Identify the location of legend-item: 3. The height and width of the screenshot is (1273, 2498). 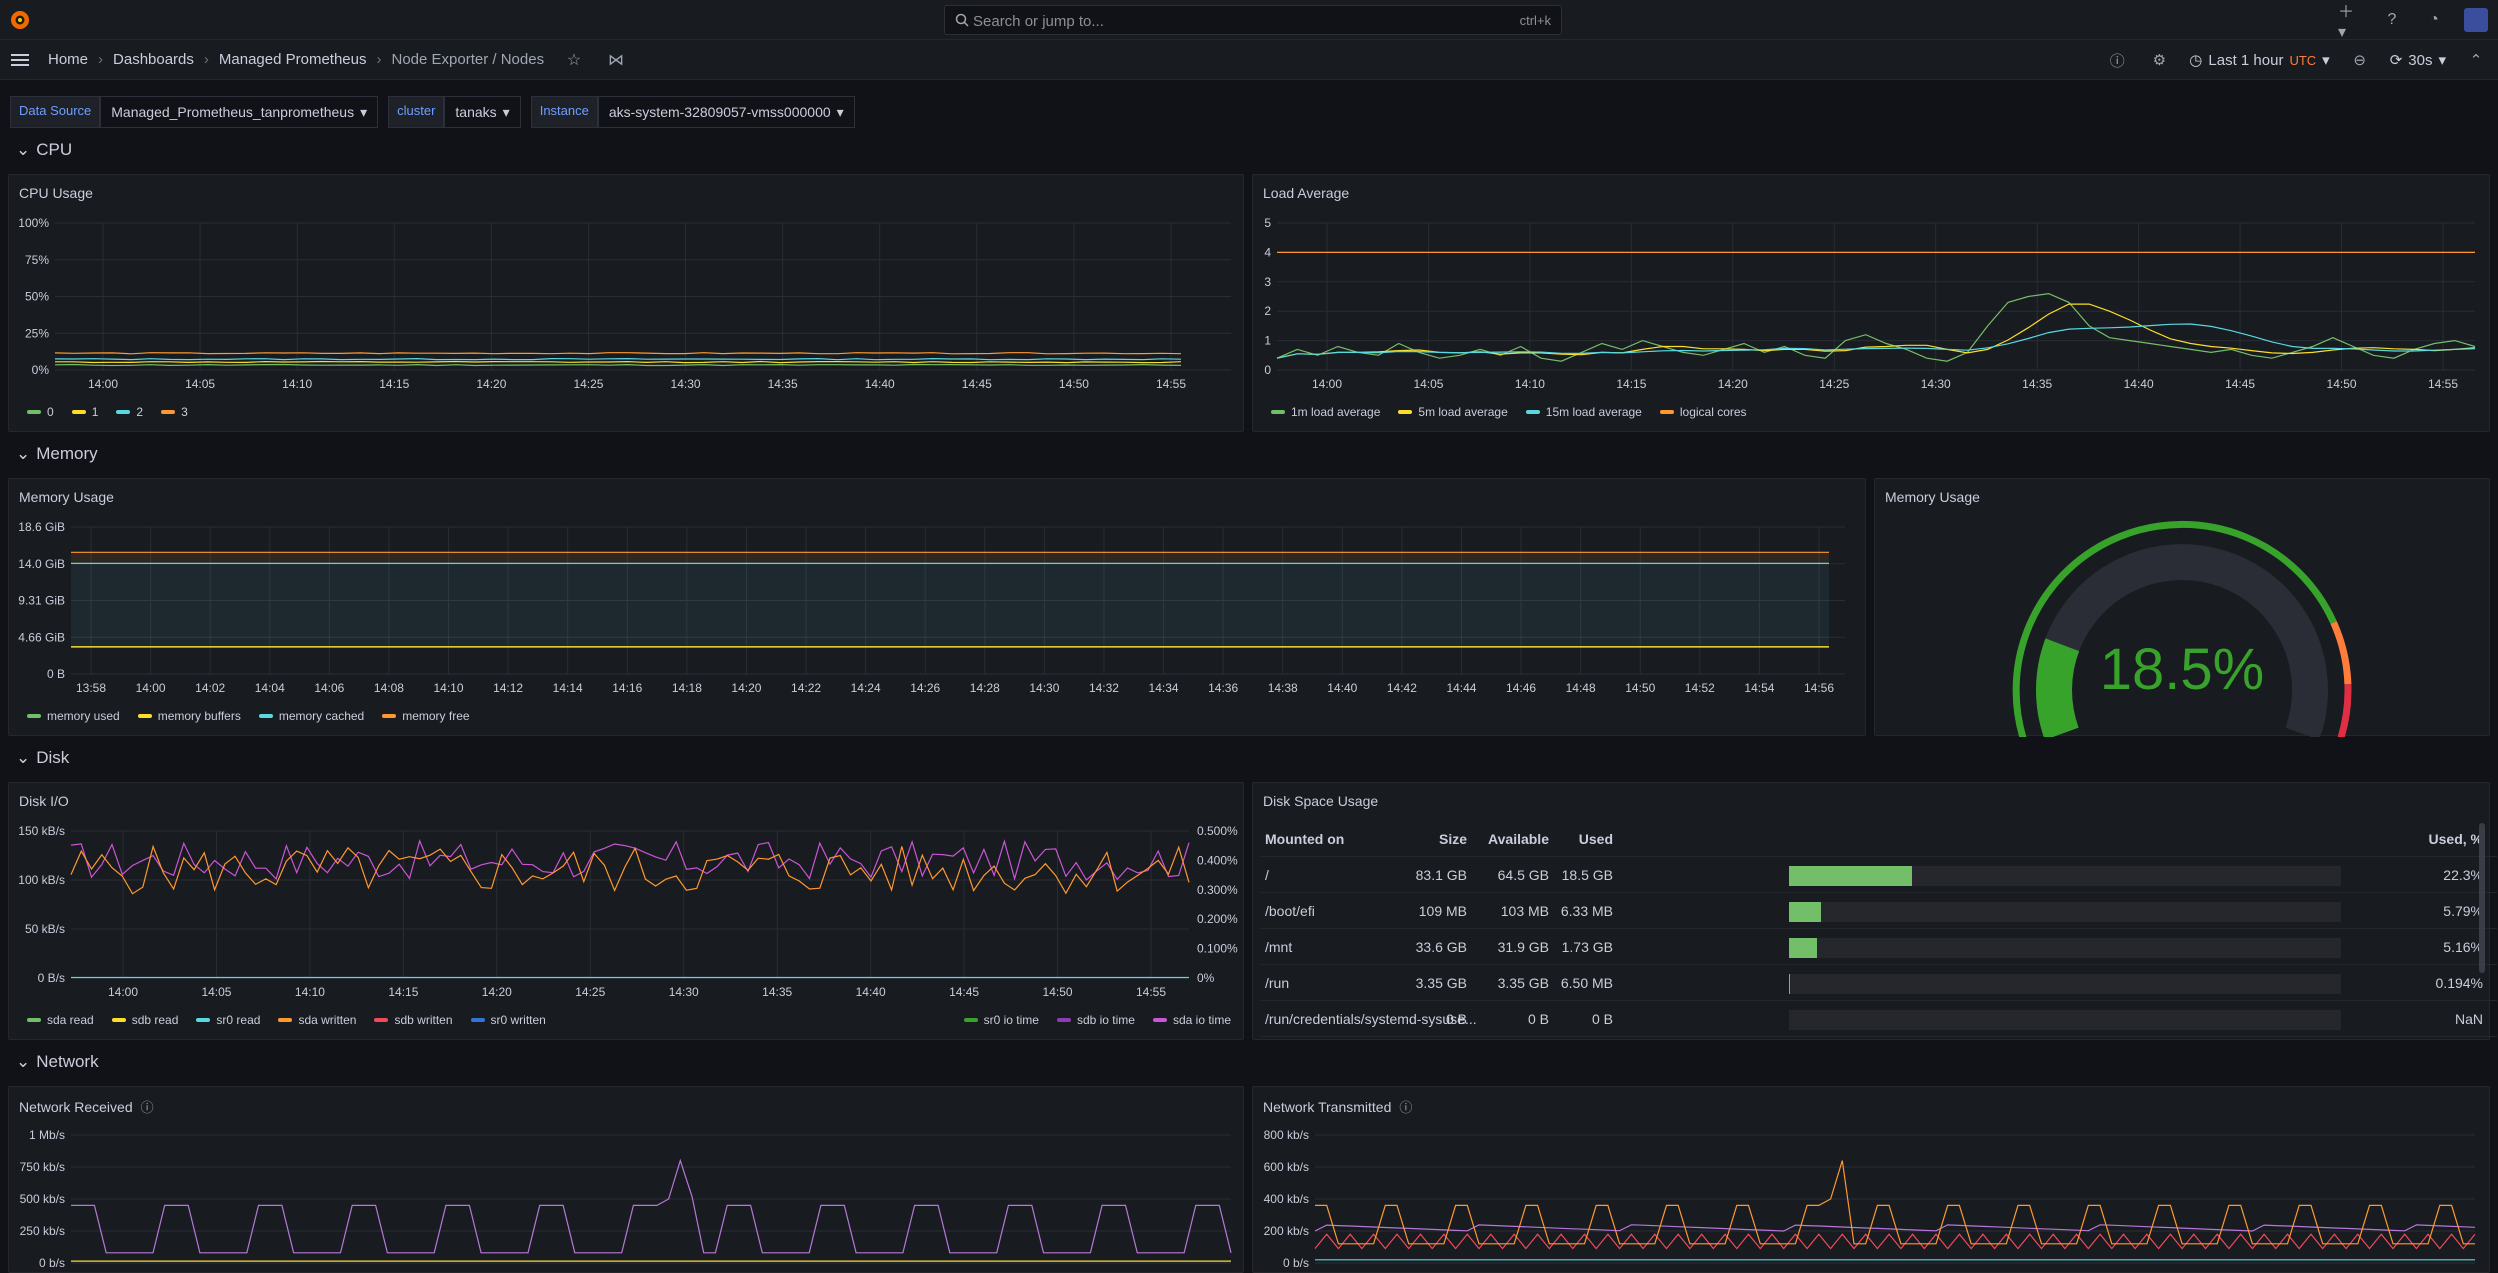
(174, 412).